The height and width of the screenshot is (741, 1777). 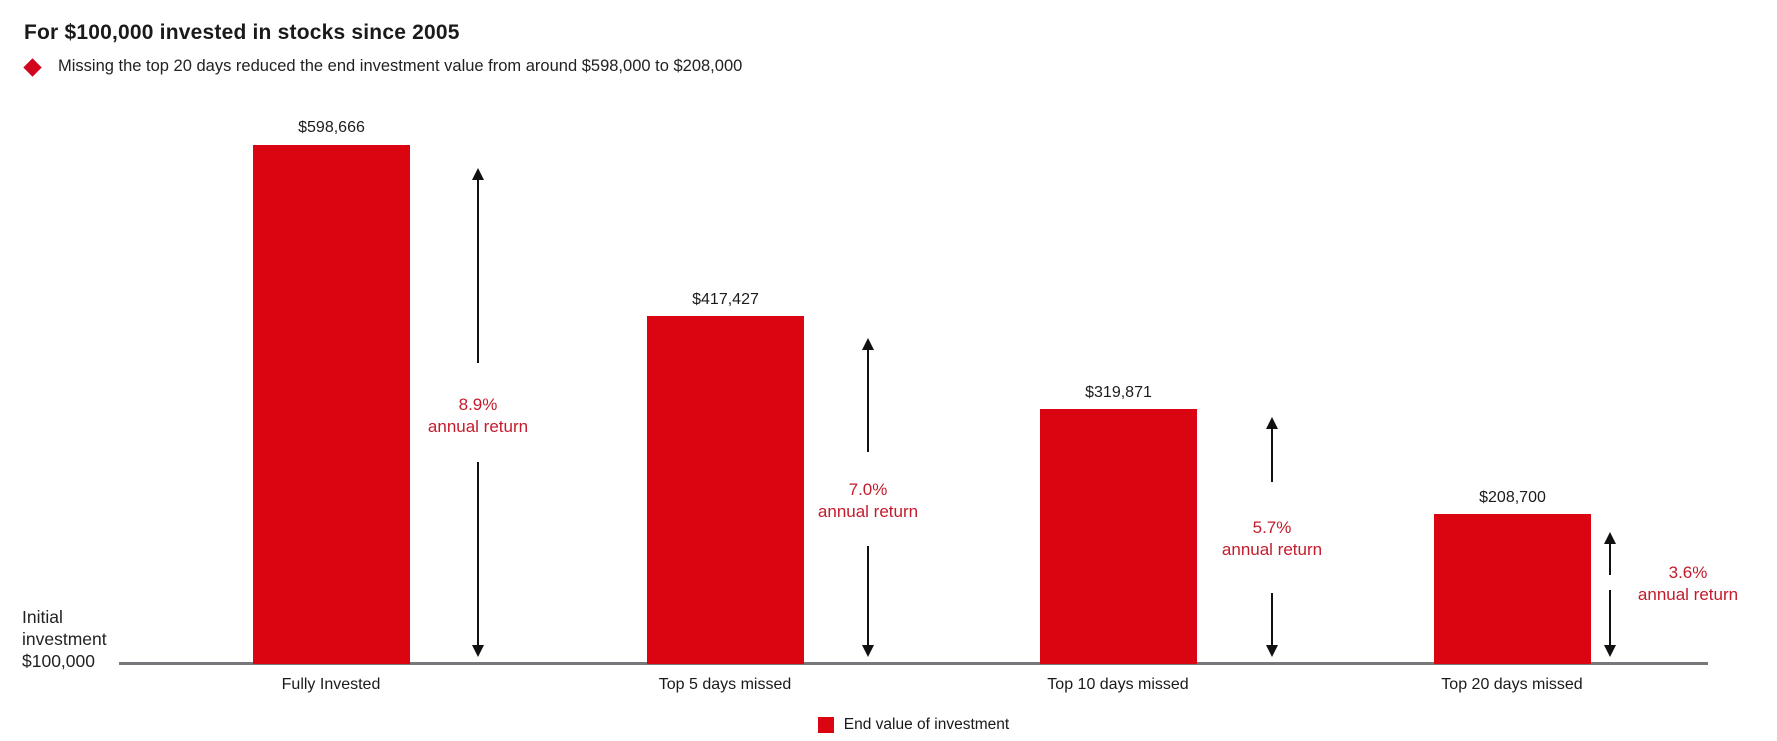 What do you see at coordinates (926, 724) in the screenshot?
I see `legend-label: End value of investment` at bounding box center [926, 724].